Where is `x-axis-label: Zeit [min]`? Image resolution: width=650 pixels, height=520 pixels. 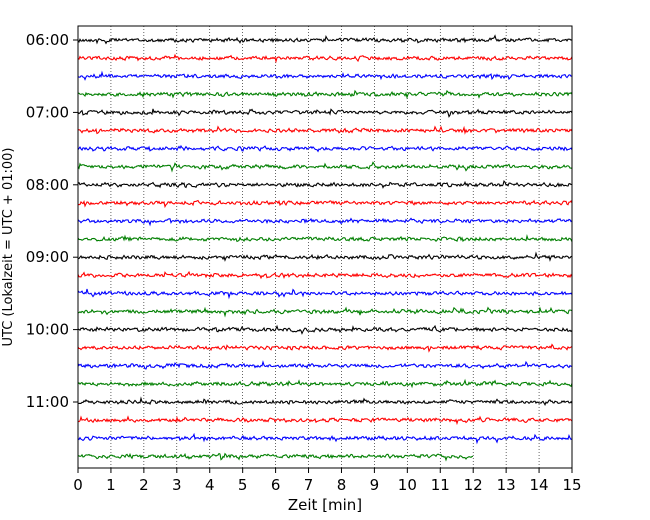
x-axis-label: Zeit [min] is located at coordinates (325, 505).